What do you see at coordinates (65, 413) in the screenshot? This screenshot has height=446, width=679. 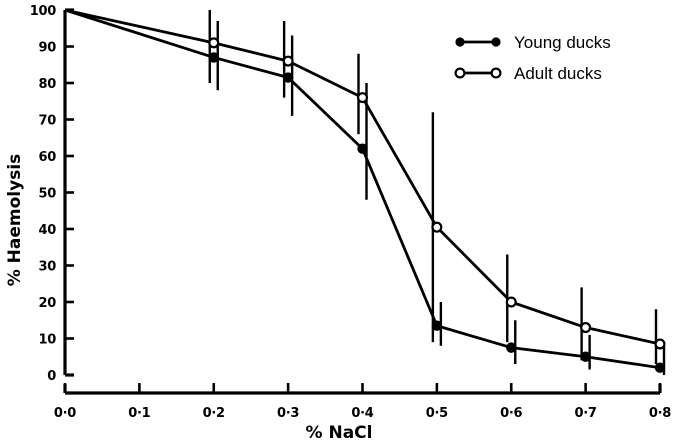 I see `x-axis-tick-label: 0·0` at bounding box center [65, 413].